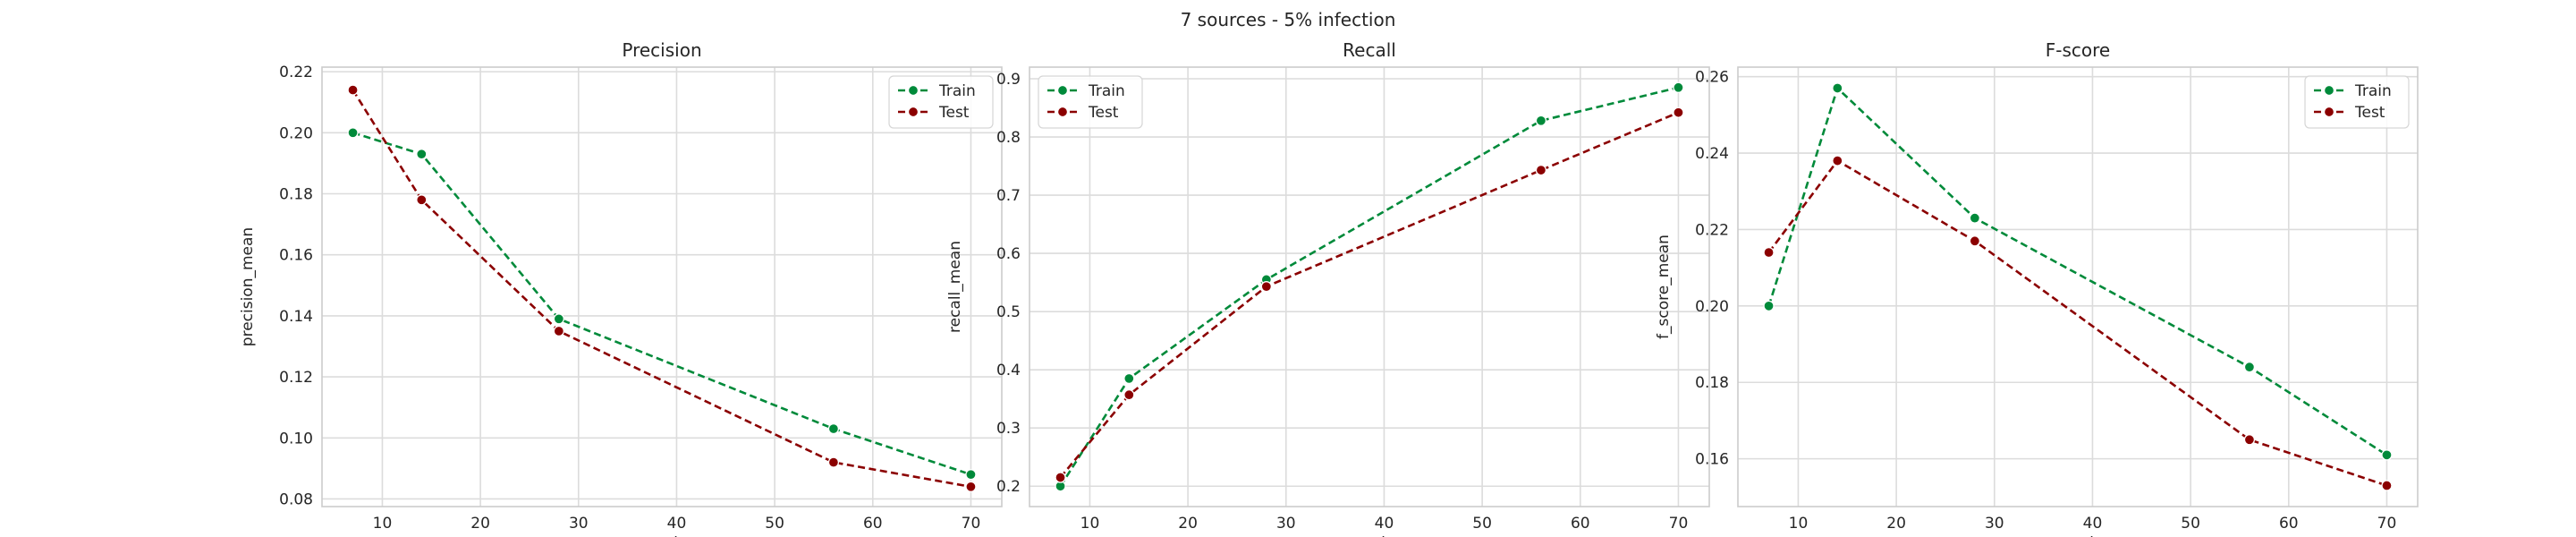 The image size is (2576, 537). Describe the element at coordinates (2329, 90) in the screenshot. I see `f-score-train-legend-marker` at that location.